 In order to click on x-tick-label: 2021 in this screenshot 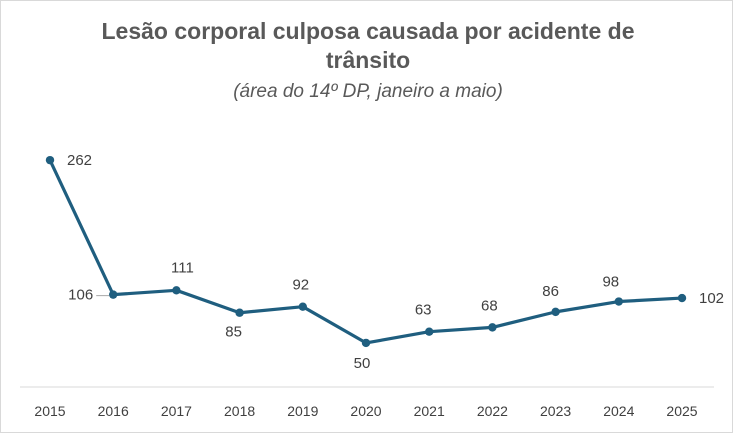, I will do `click(429, 411)`.